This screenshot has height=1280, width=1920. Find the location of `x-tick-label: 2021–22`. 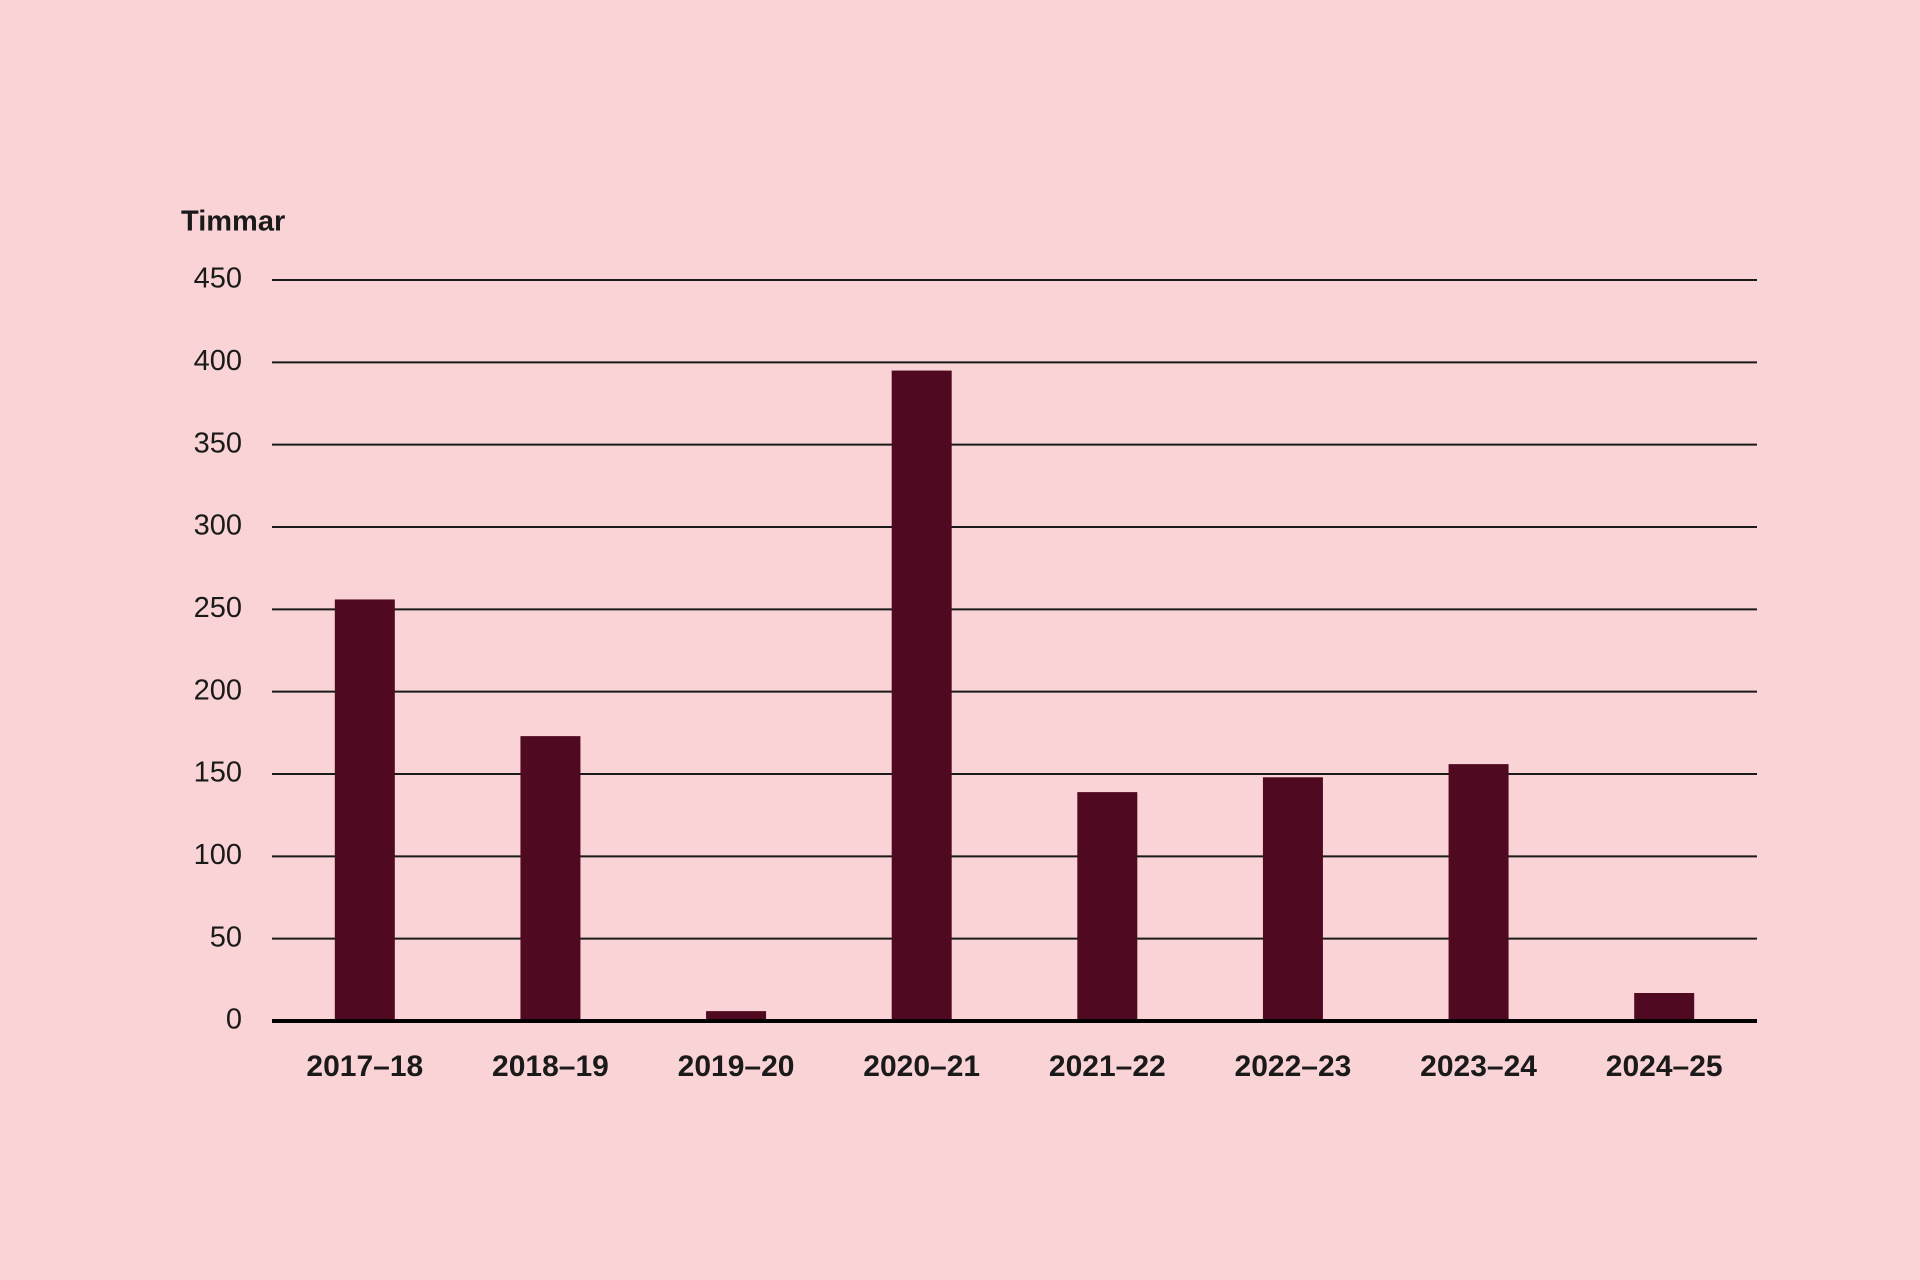

x-tick-label: 2021–22 is located at coordinates (1107, 1066).